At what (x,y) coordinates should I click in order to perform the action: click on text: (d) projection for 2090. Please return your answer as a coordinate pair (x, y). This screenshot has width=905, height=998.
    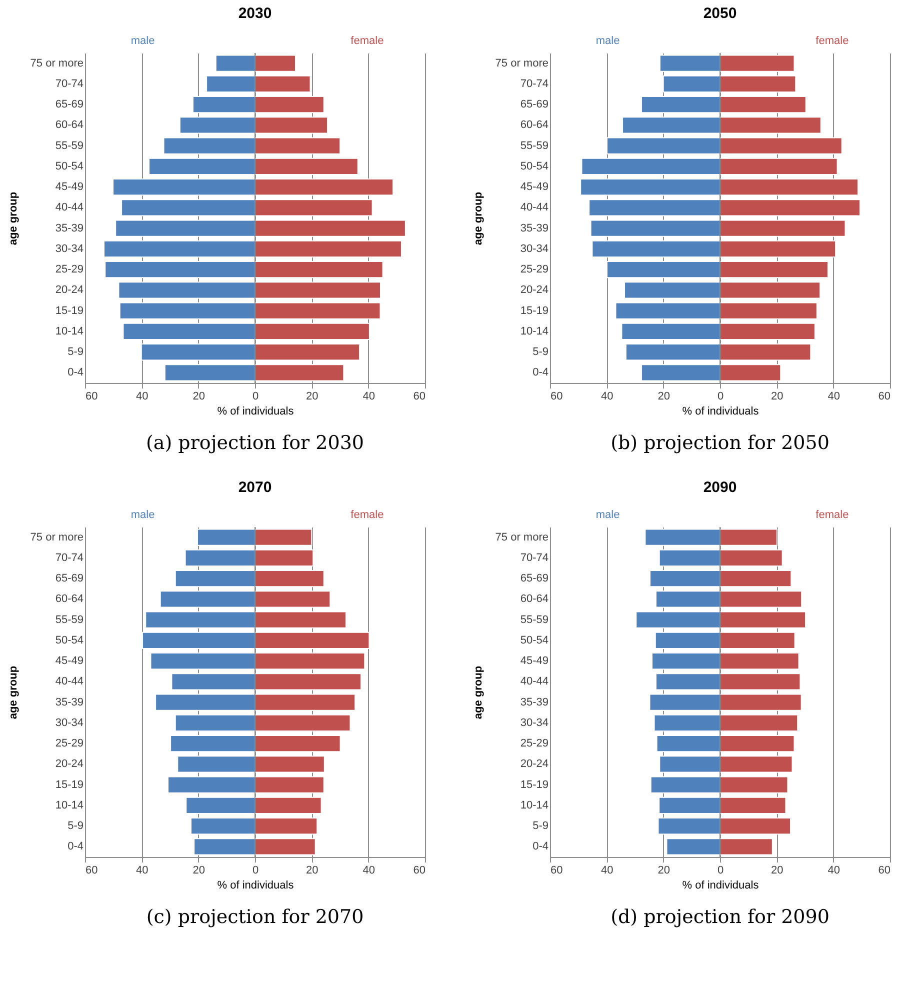
    Looking at the image, I should click on (720, 917).